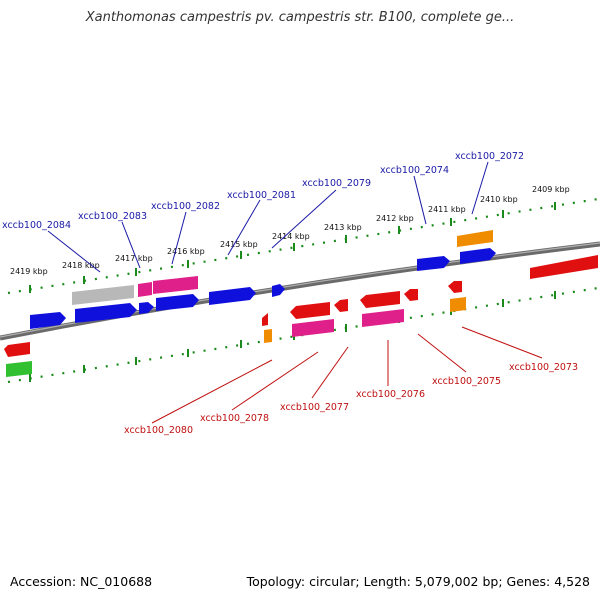 The height and width of the screenshot is (600, 600). I want to click on bottom-leader-lines, so click(347, 375).